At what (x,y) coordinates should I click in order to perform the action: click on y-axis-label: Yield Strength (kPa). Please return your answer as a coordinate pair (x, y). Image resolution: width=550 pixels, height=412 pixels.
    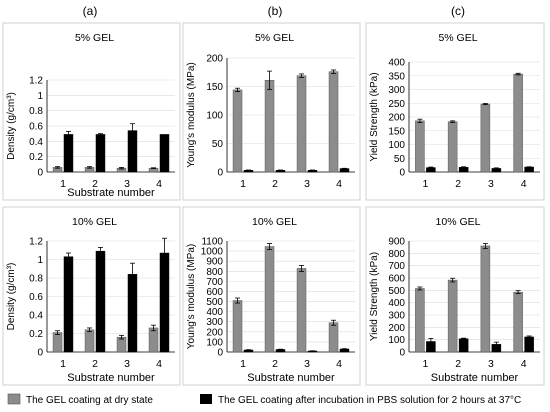
    Looking at the image, I should click on (374, 296).